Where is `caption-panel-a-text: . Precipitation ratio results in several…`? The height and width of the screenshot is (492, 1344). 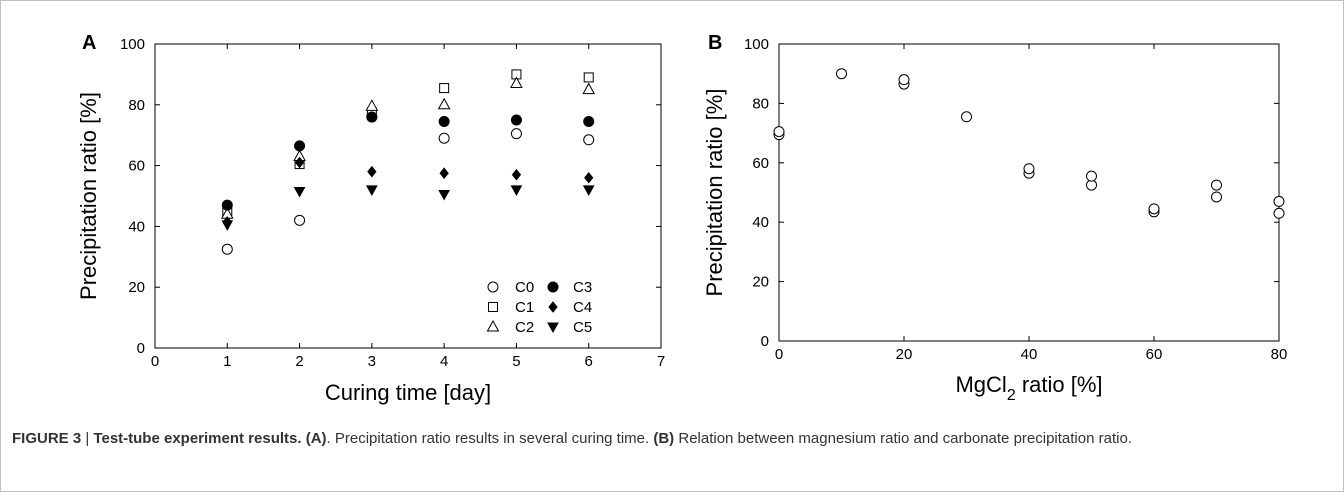
caption-panel-a-text: . Precipitation ratio results in several… is located at coordinates (488, 438).